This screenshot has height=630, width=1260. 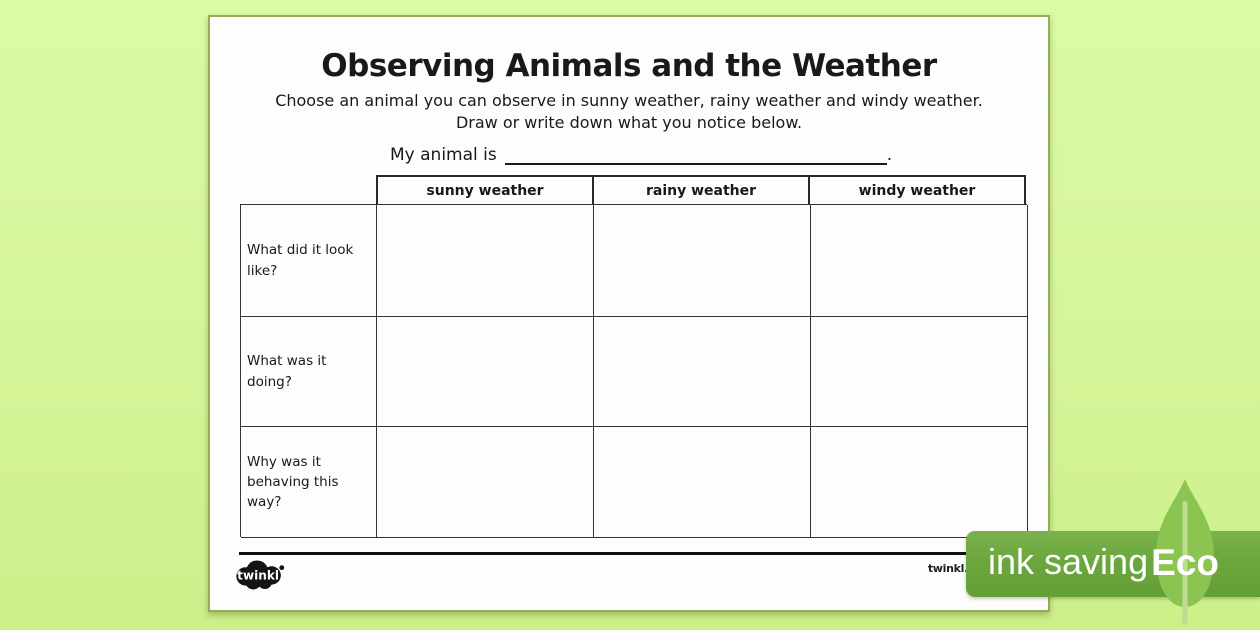 I want to click on row-label-behaving: Why was it behaving this way?, so click(x=309, y=482).